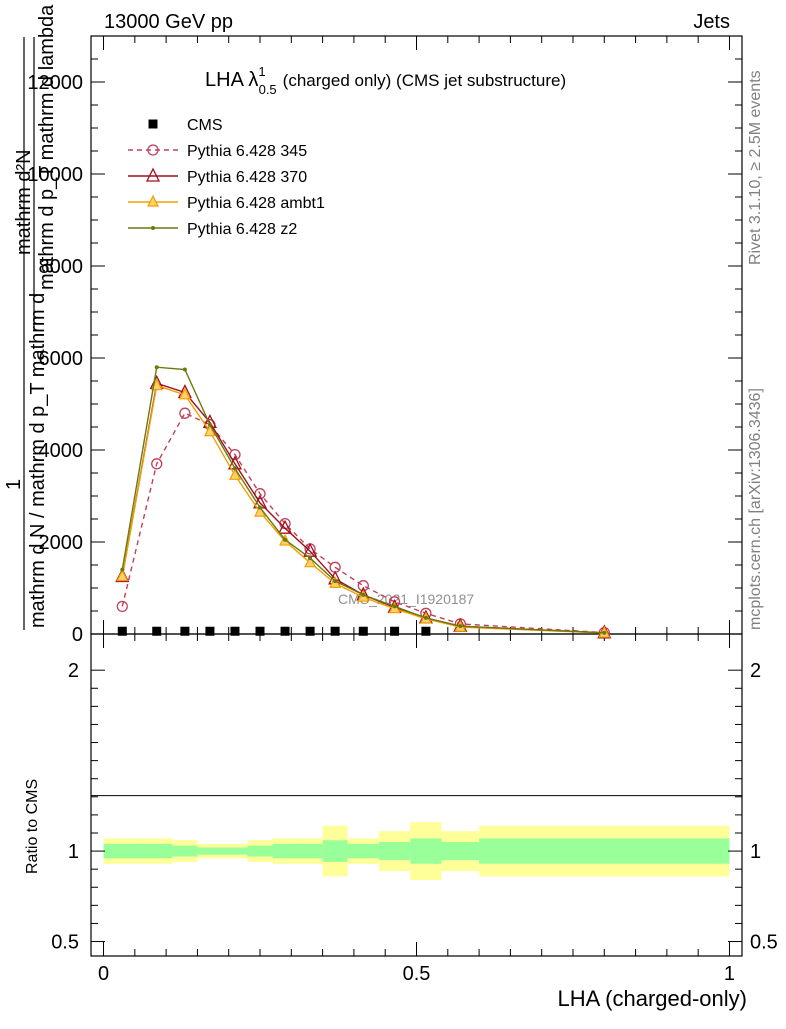 Image resolution: width=786 pixels, height=1029 pixels. Describe the element at coordinates (24, 202) in the screenshot. I see `ylabel-numer: mathrm d²N` at that location.